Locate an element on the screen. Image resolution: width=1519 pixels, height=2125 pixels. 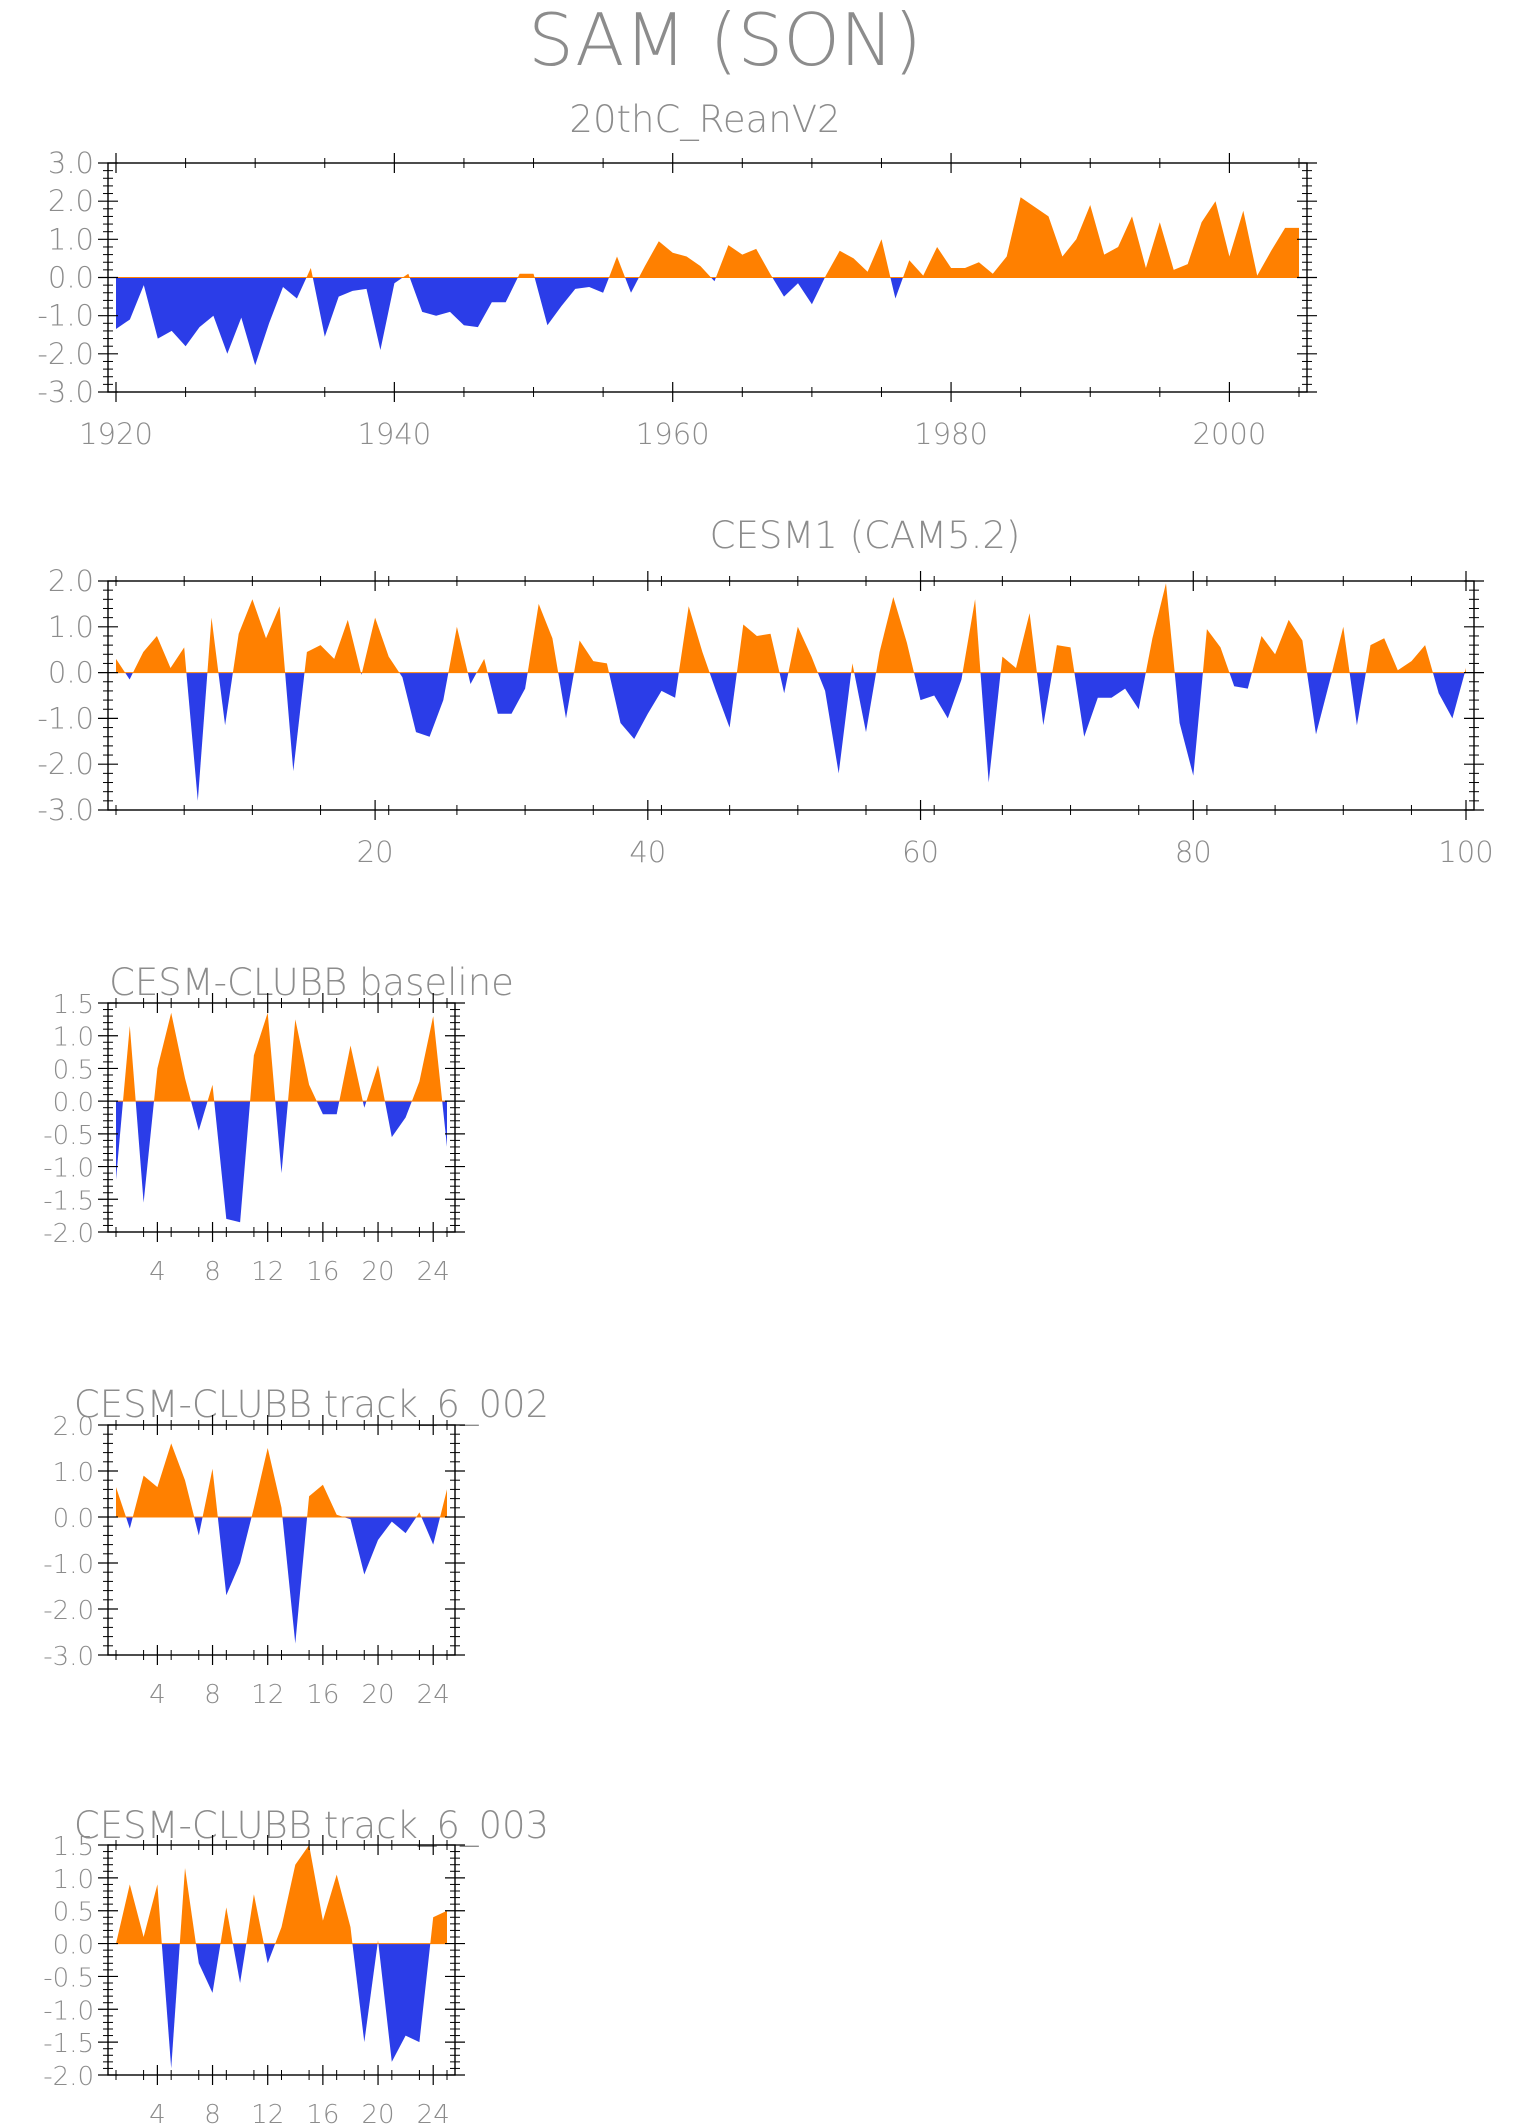
x-tick-label: 60 is located at coordinates (920, 852).